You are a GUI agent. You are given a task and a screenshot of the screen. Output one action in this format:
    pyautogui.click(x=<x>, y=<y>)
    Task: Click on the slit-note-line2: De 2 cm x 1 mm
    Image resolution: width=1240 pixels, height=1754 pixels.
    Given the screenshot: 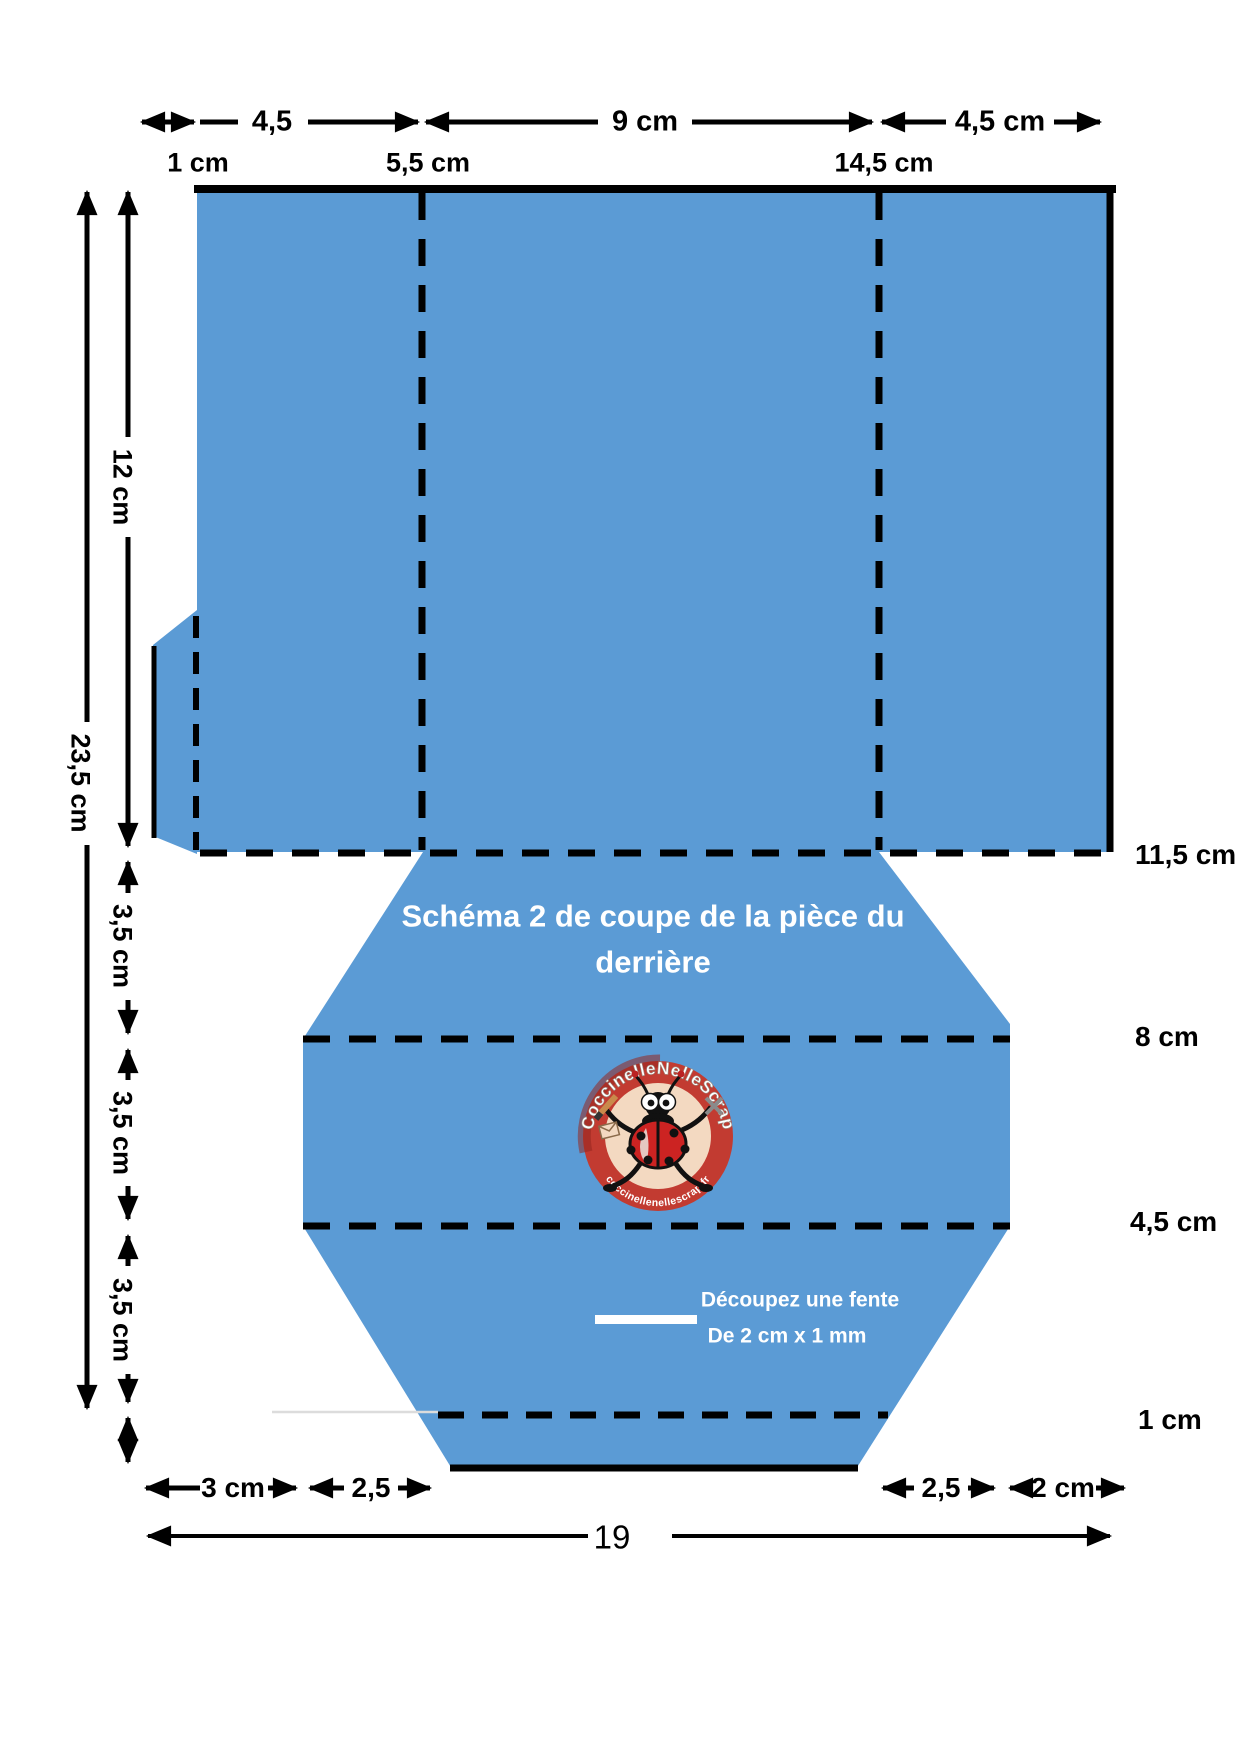 What is the action you would take?
    pyautogui.click(x=787, y=1336)
    